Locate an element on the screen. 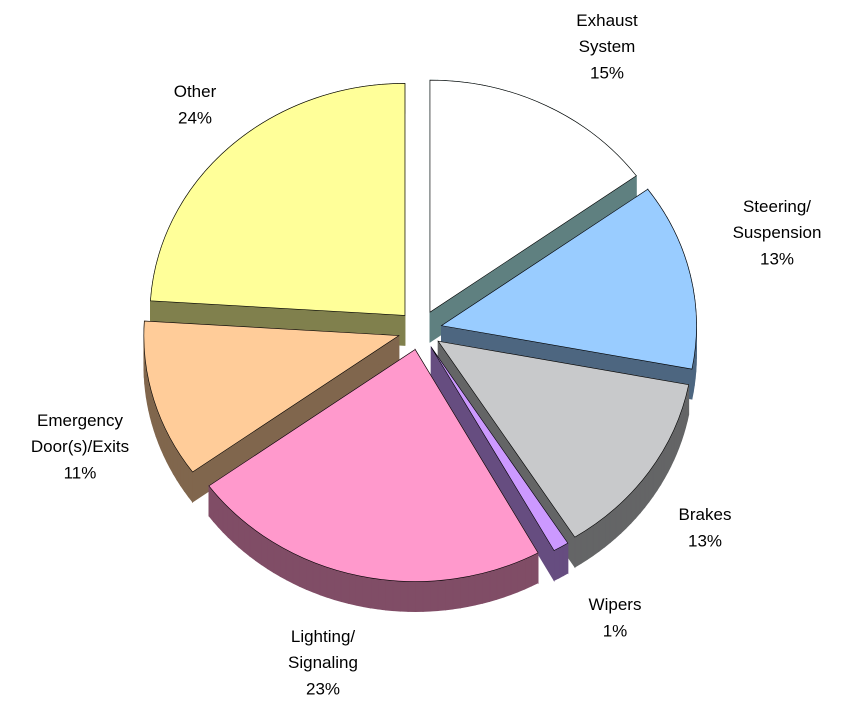  value-label: 1% is located at coordinates (615, 630).